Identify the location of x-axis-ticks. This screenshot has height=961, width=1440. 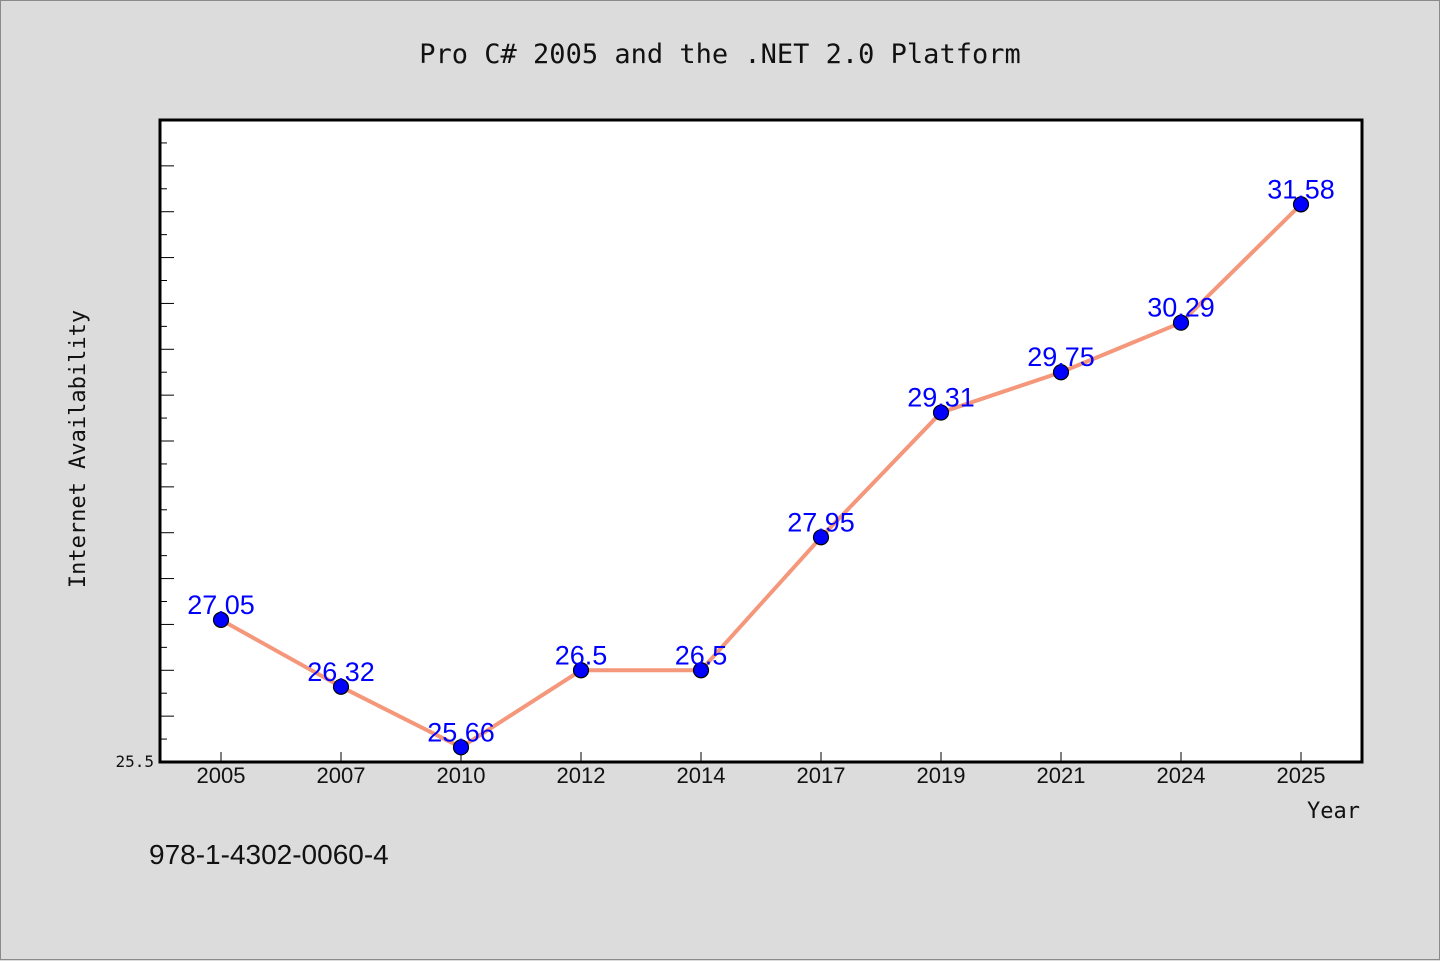
(761, 757).